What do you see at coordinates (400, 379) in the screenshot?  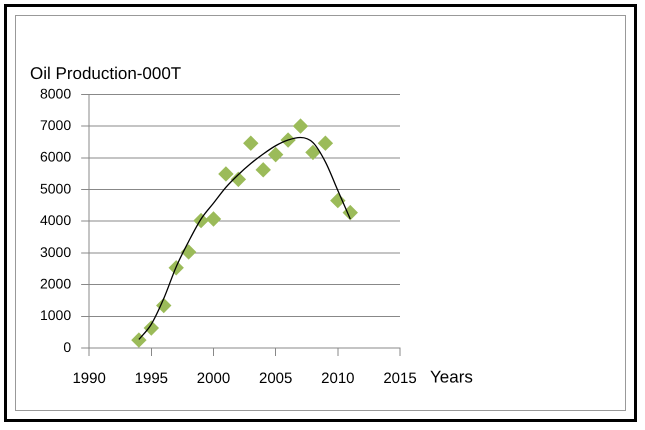 I see `x-tick-label: 2015` at bounding box center [400, 379].